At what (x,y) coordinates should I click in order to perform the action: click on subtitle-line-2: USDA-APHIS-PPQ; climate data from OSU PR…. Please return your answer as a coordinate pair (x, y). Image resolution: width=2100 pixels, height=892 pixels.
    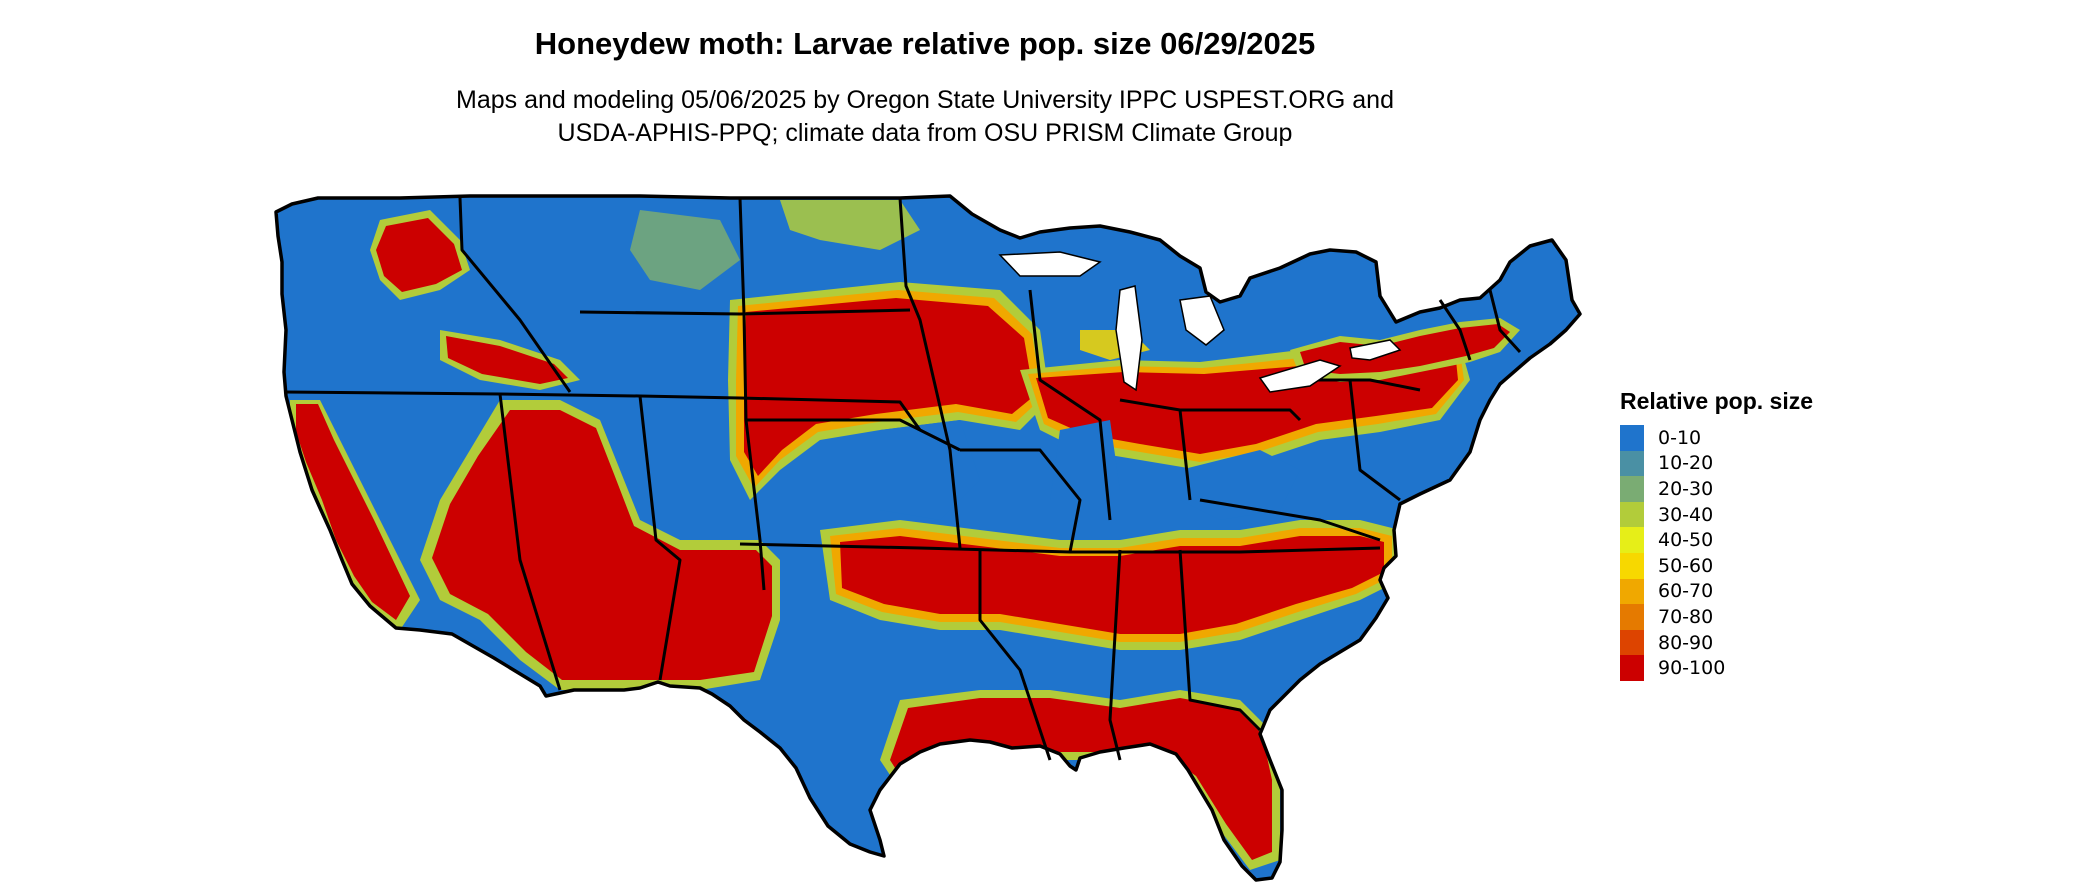
    Looking at the image, I should click on (925, 133).